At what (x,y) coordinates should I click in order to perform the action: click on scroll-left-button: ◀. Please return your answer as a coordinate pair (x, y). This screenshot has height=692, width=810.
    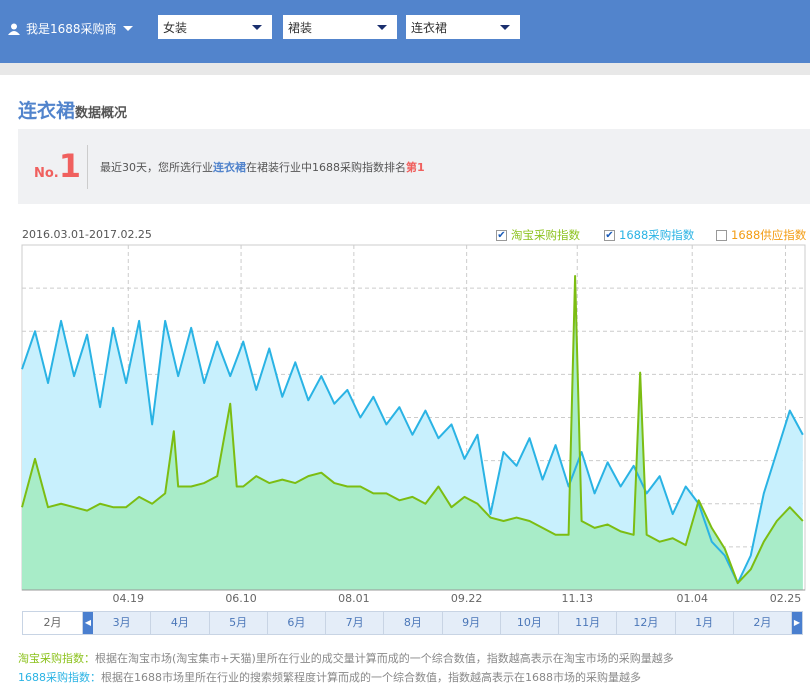
    Looking at the image, I should click on (88, 623).